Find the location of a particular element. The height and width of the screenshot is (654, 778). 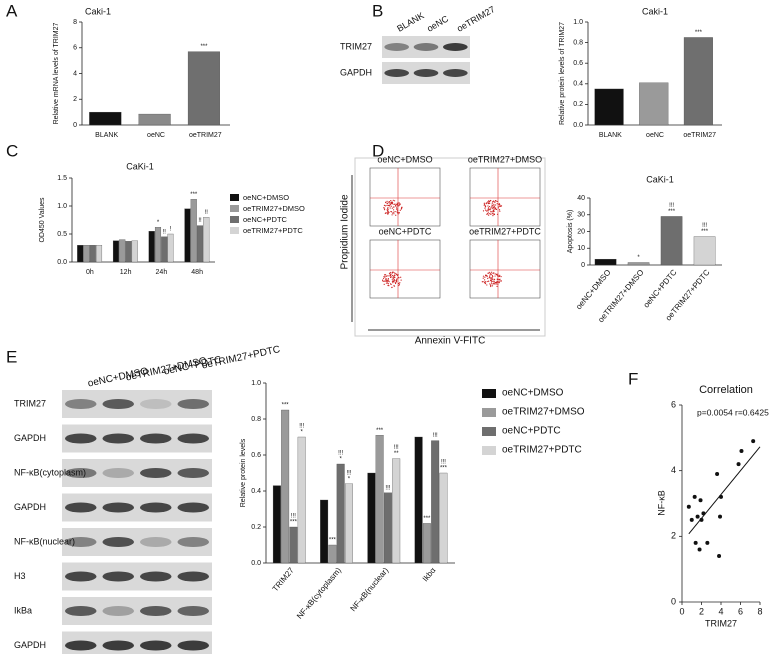

x-tick-label: oeNC is located at coordinates (655, 135).